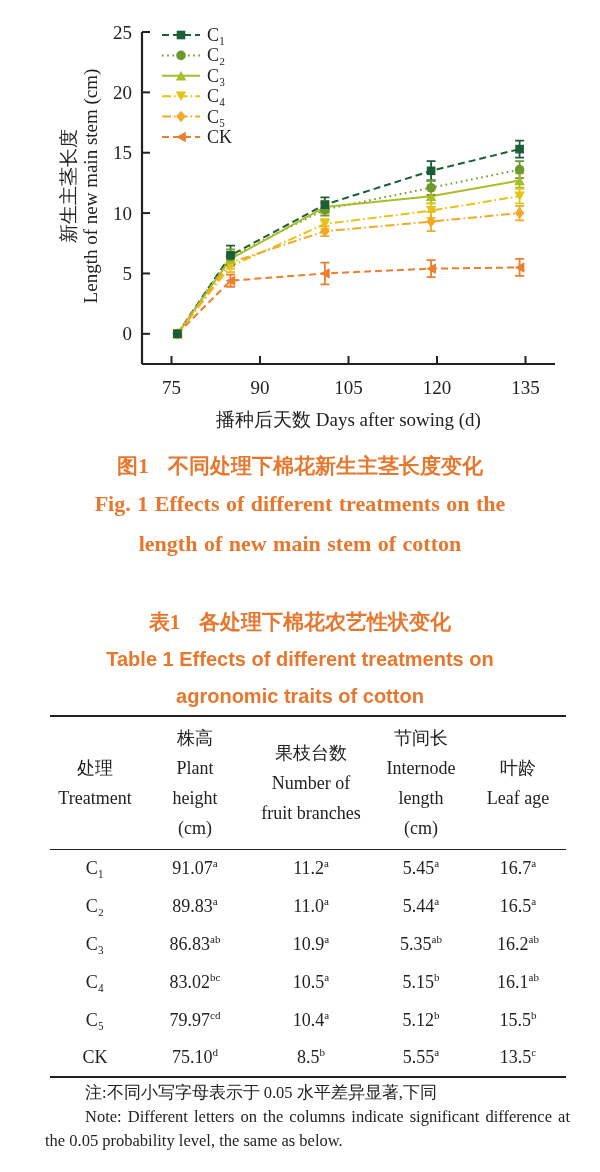 This screenshot has height=1172, width=600. I want to click on y-tick-label: 25, so click(122, 32).